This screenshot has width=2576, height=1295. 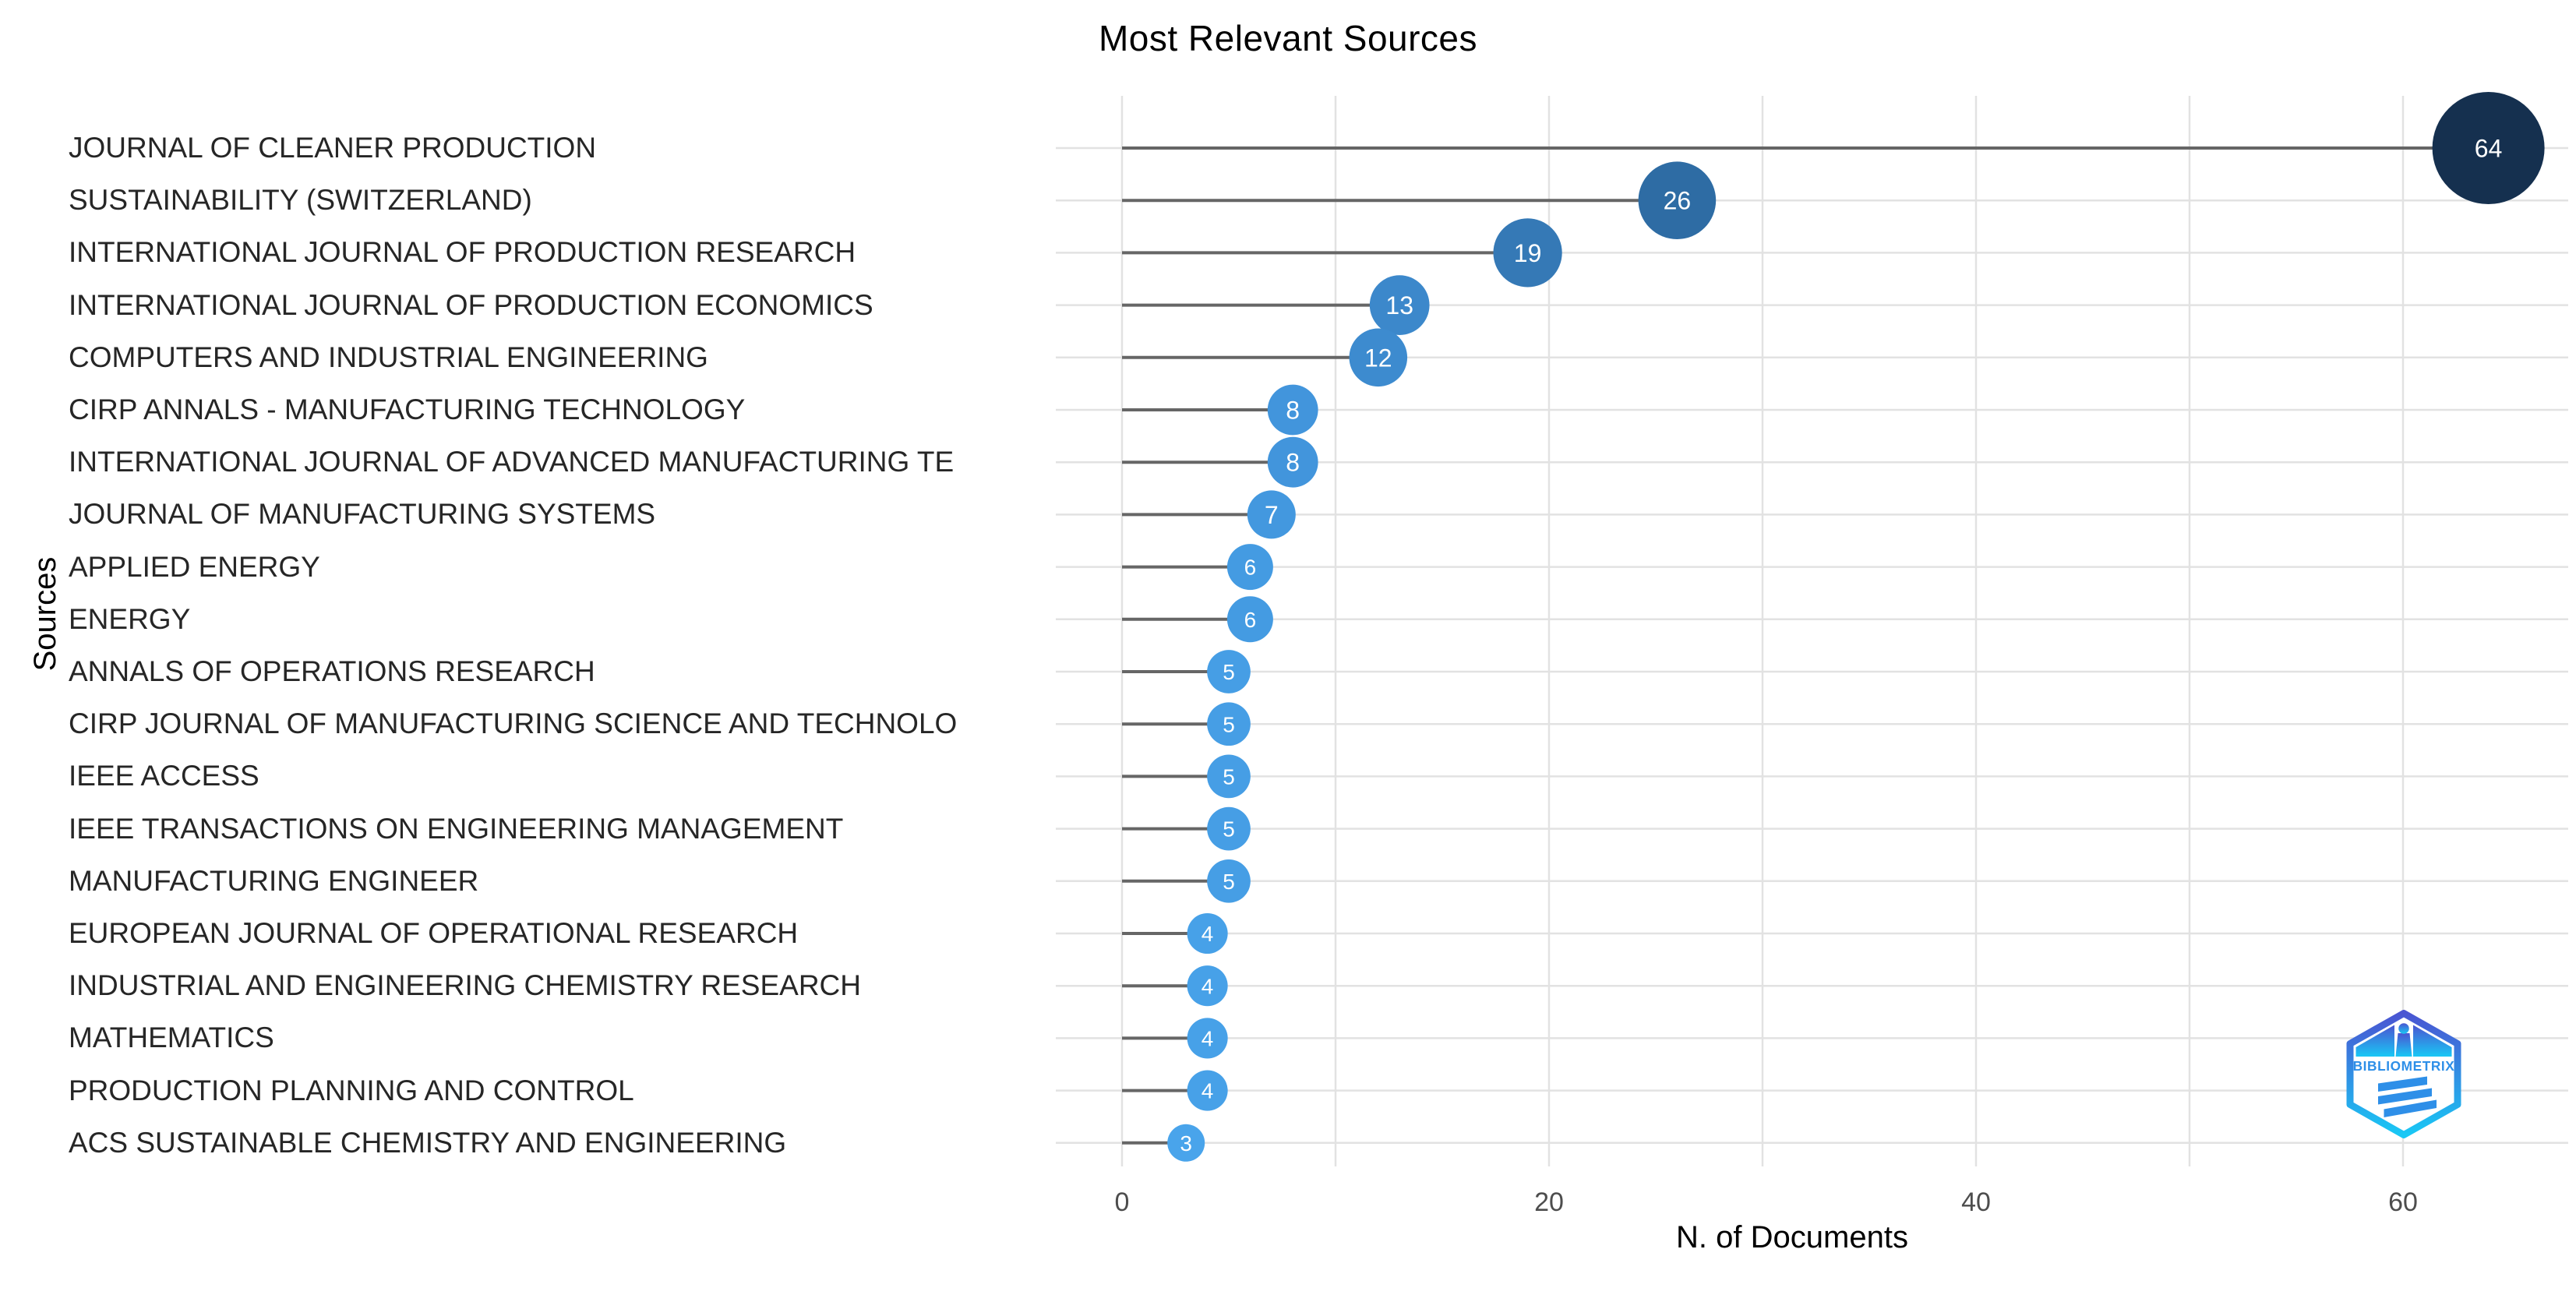 I want to click on bubble-value-label: 19, so click(x=1528, y=253).